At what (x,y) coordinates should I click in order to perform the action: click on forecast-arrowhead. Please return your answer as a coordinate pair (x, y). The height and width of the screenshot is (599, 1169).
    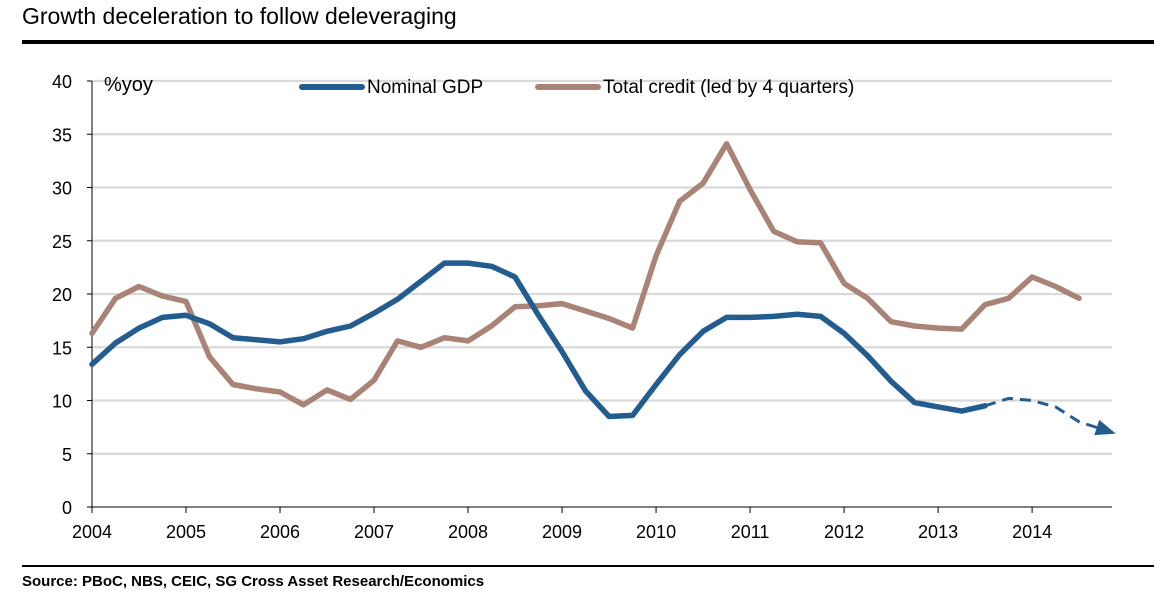
    Looking at the image, I should click on (1105, 427).